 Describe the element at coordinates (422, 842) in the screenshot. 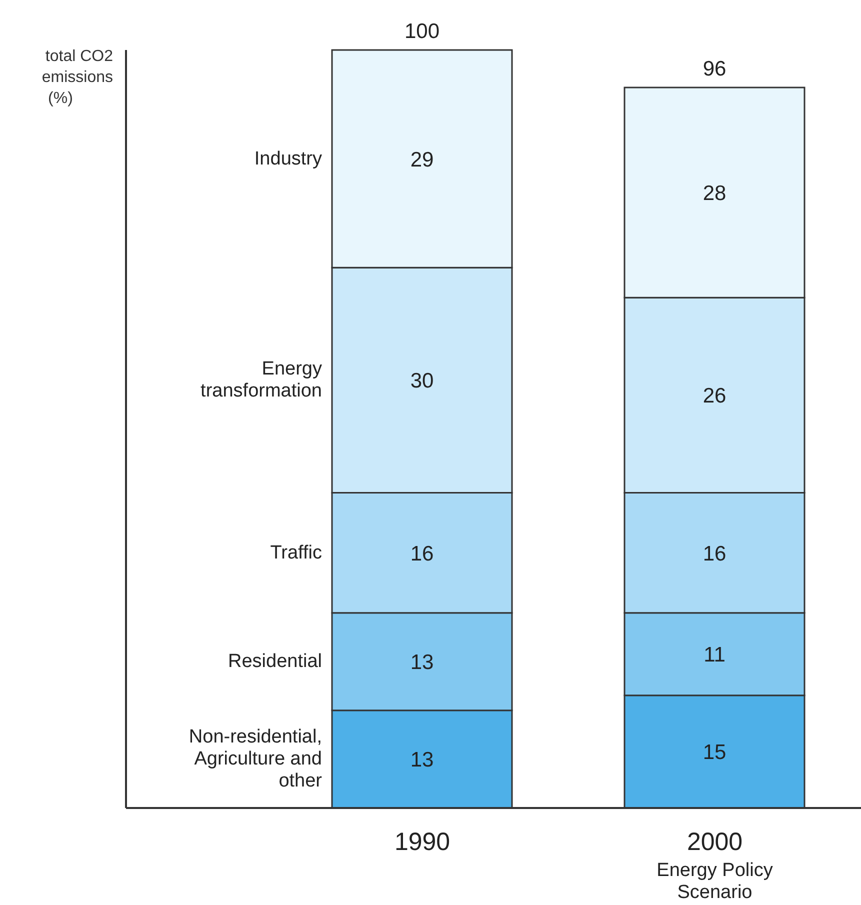

I see `x-tick-label: 1990` at that location.